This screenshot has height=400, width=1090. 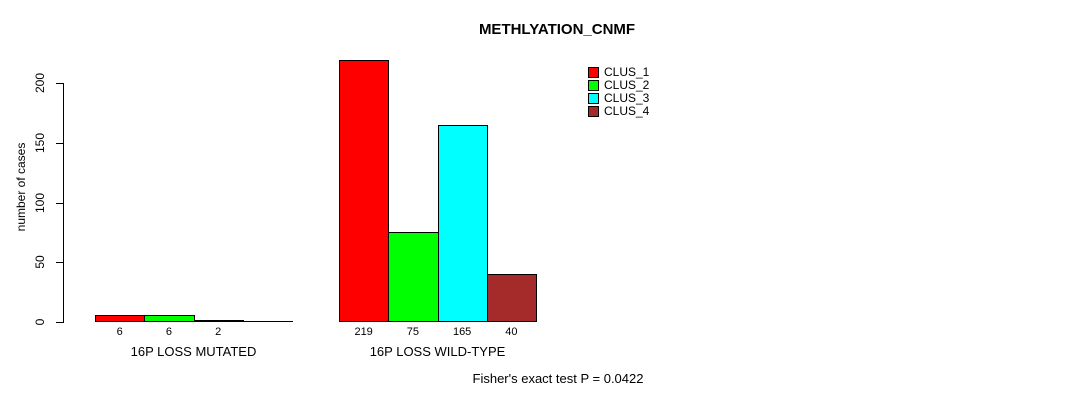 What do you see at coordinates (218, 332) in the screenshot?
I see `bar-value-label: 2` at bounding box center [218, 332].